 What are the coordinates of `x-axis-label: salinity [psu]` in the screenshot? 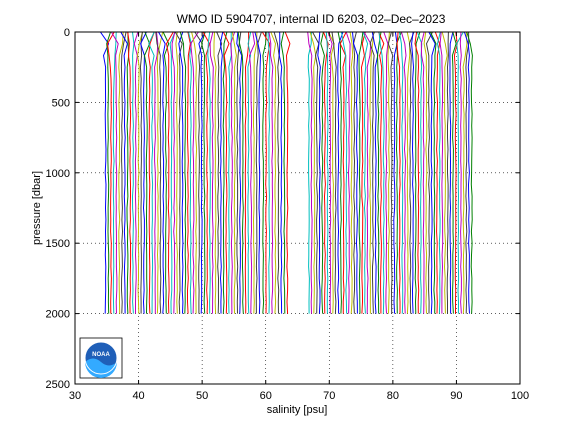 It's located at (297, 410).